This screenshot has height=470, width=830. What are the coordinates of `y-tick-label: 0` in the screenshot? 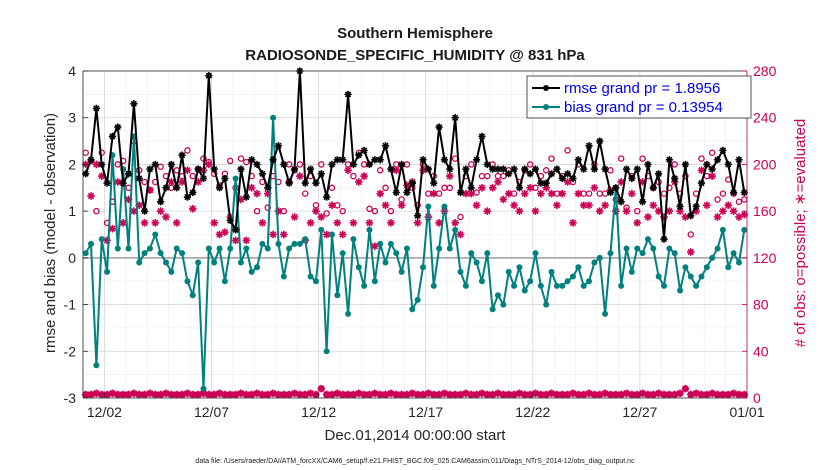 It's located at (72, 258).